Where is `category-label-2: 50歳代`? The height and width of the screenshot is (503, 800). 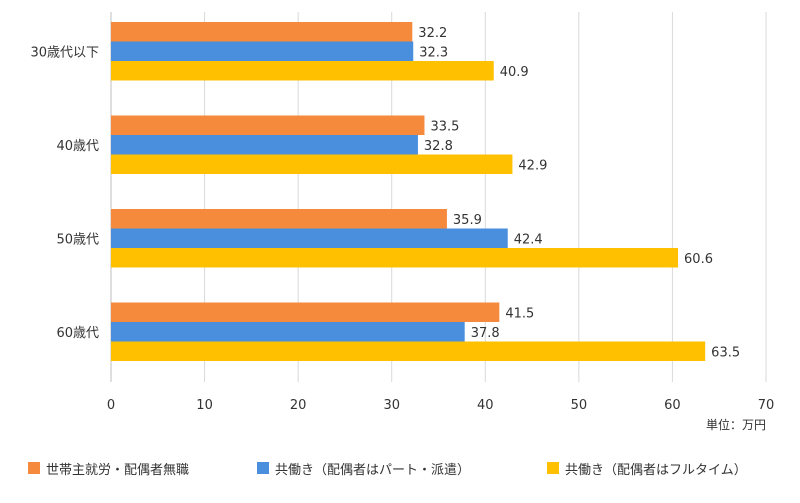 category-label-2: 50歳代 is located at coordinates (77, 239).